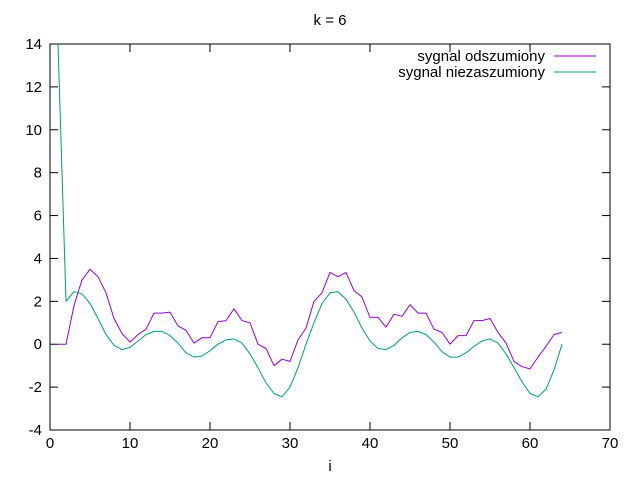 The height and width of the screenshot is (480, 640). Describe the element at coordinates (33, 130) in the screenshot. I see `y-tick-label: 10` at that location.